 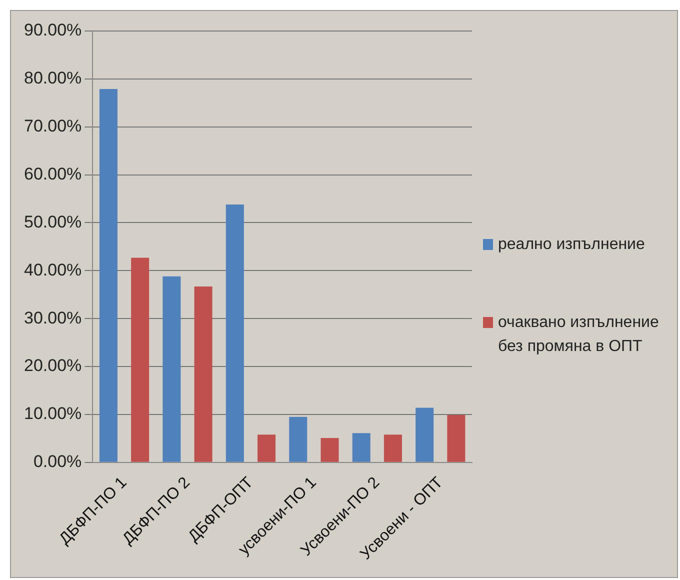 I want to click on y-tick-label: 30.00%, so click(x=53, y=318).